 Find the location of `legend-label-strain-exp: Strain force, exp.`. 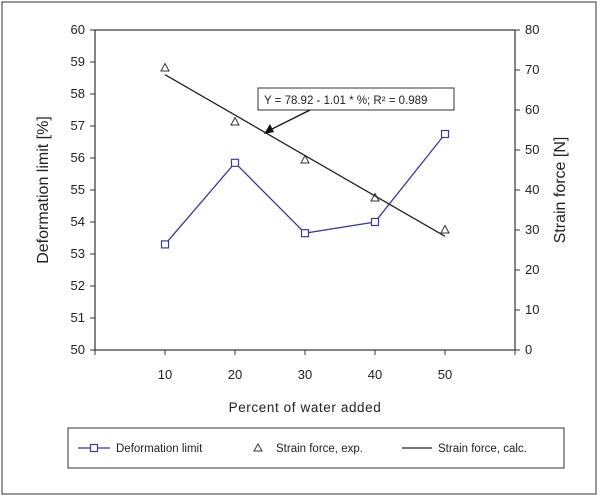

legend-label-strain-exp: Strain force, exp. is located at coordinates (319, 449).